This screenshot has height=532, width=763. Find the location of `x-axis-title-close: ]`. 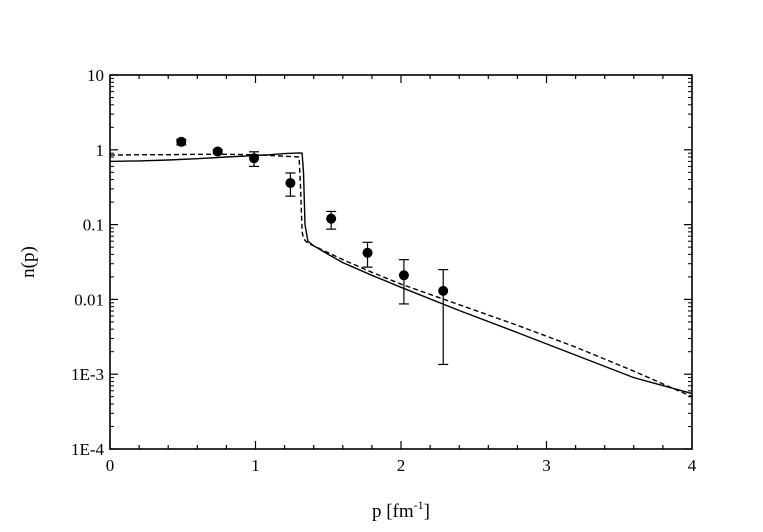

x-axis-title-close: ] is located at coordinates (427, 511).